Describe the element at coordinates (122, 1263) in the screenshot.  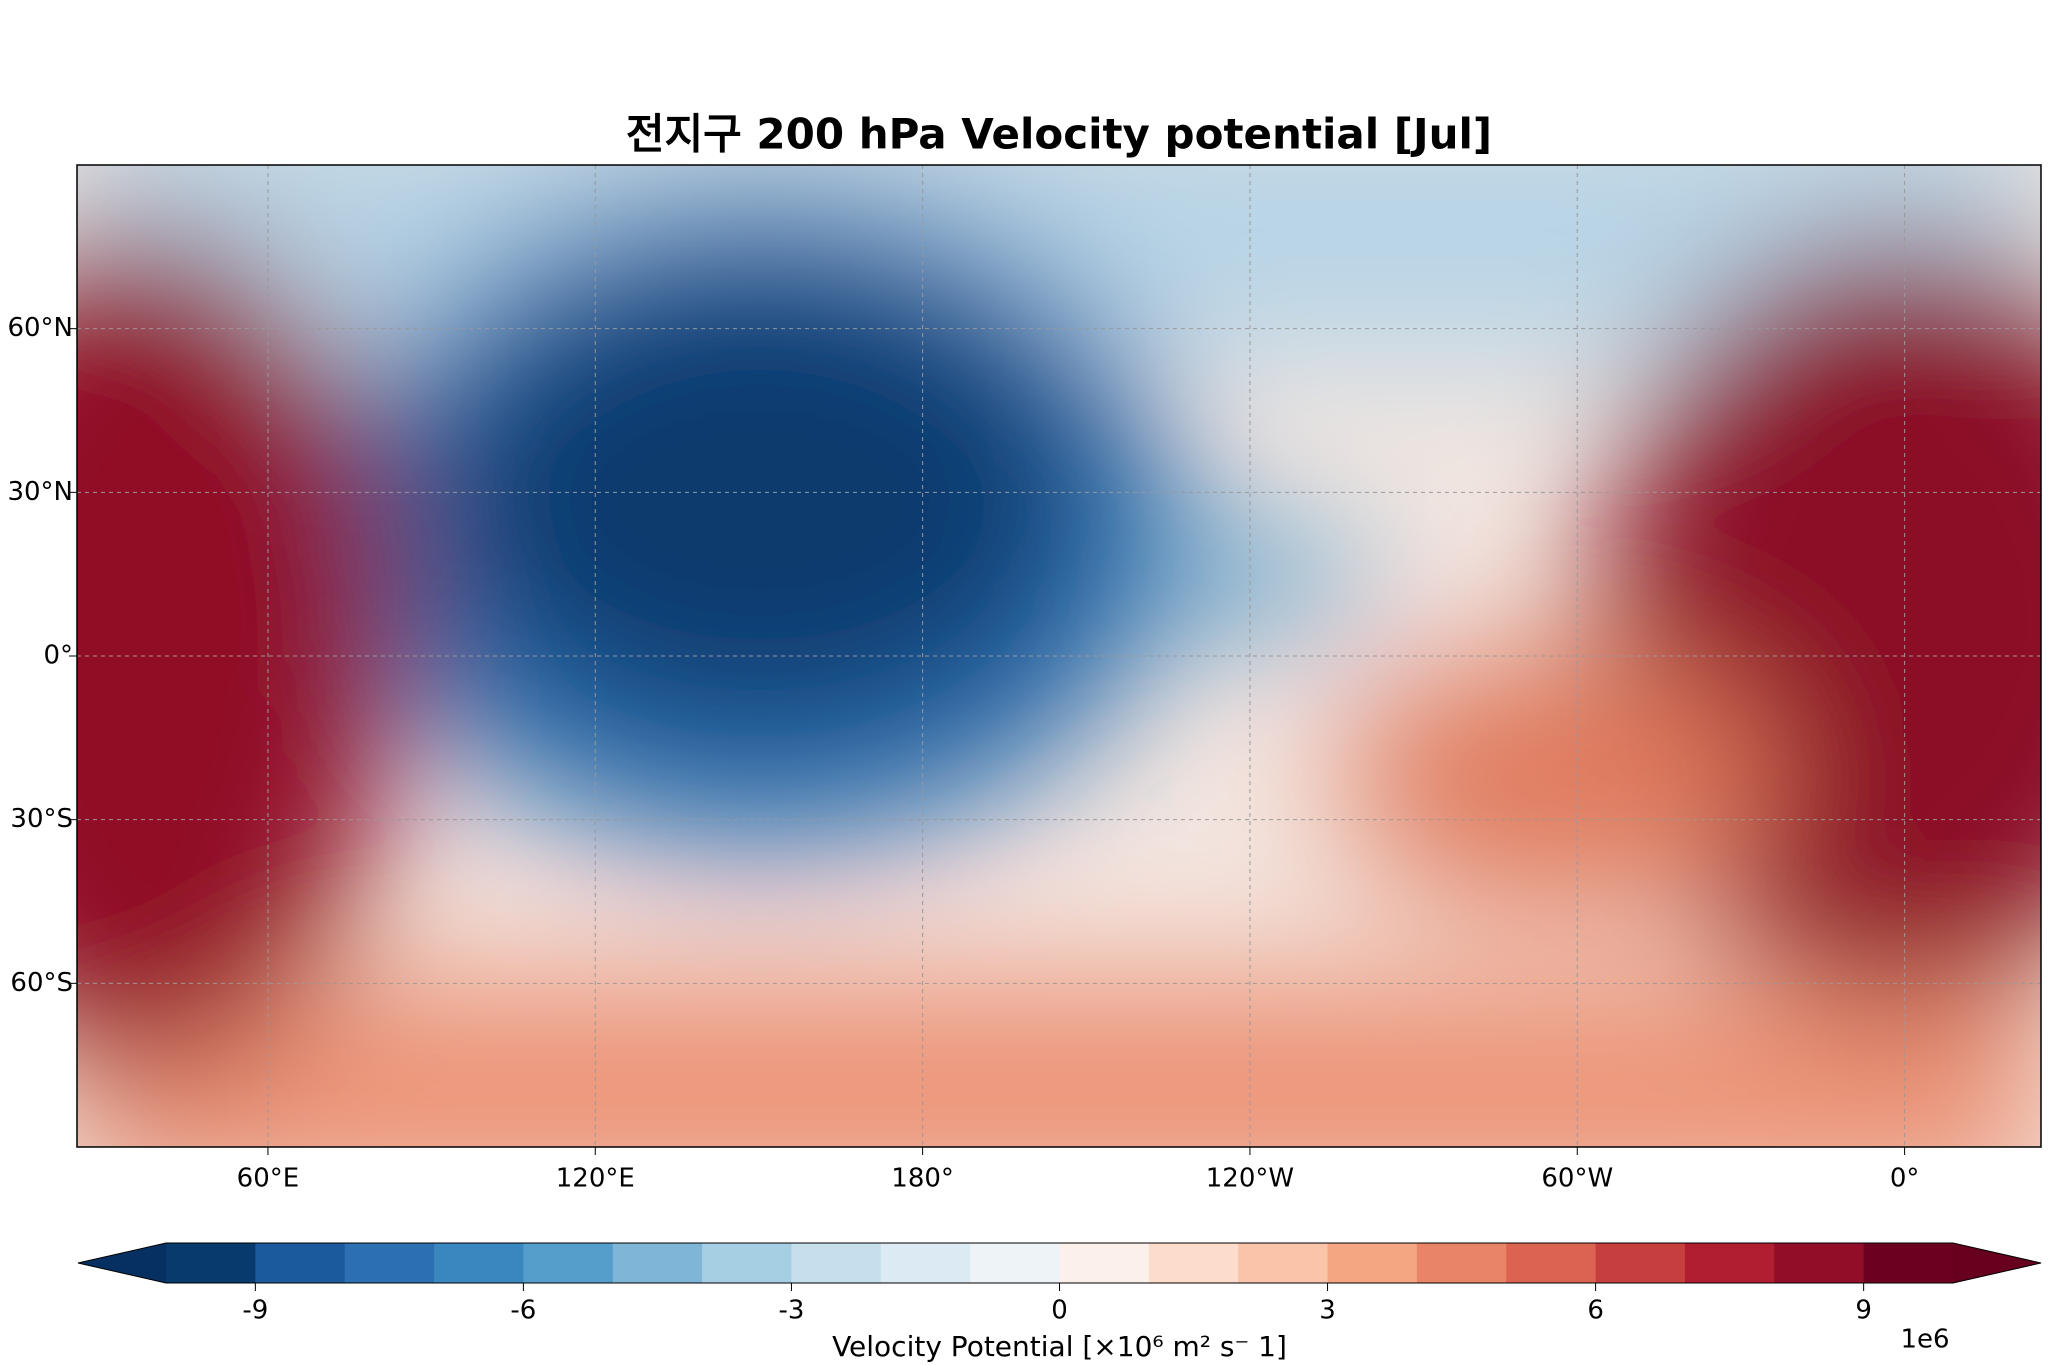
I see `colorbar-extend-under` at that location.